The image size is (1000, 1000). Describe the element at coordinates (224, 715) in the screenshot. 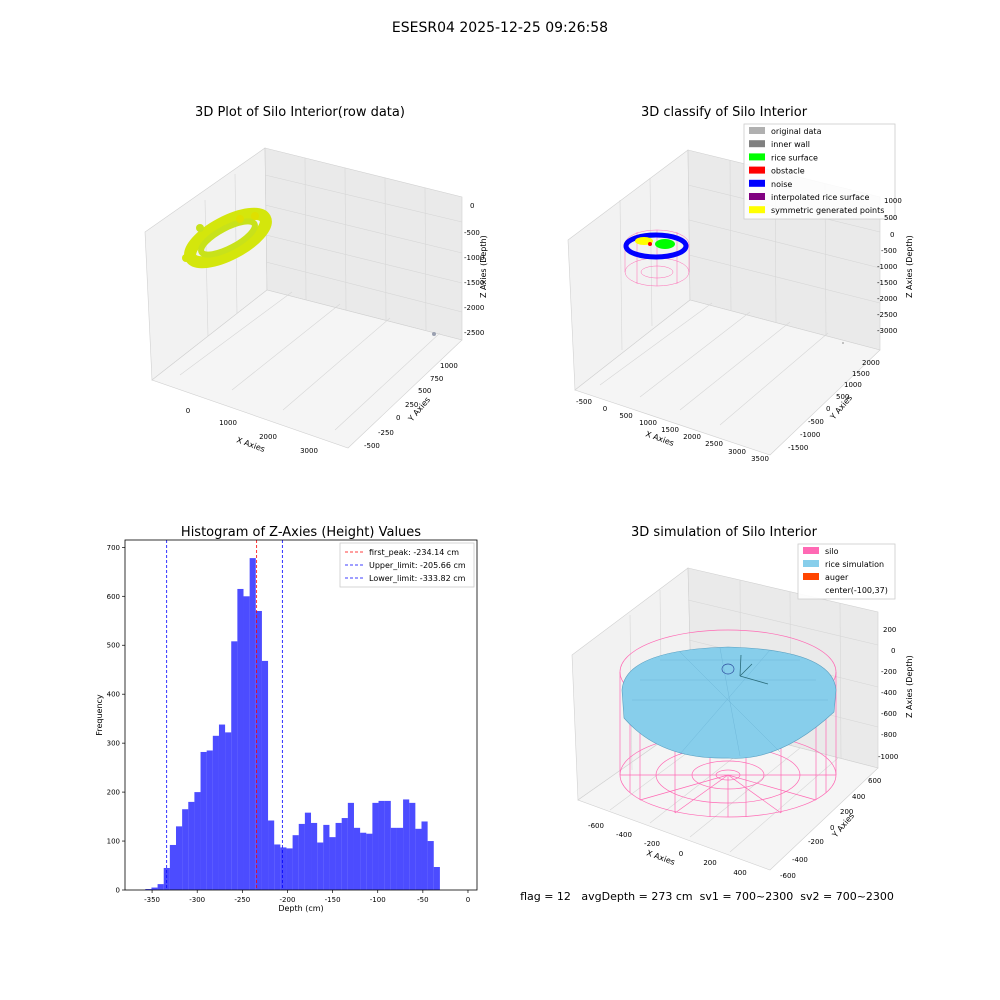

I see `histogram-vlines` at that location.